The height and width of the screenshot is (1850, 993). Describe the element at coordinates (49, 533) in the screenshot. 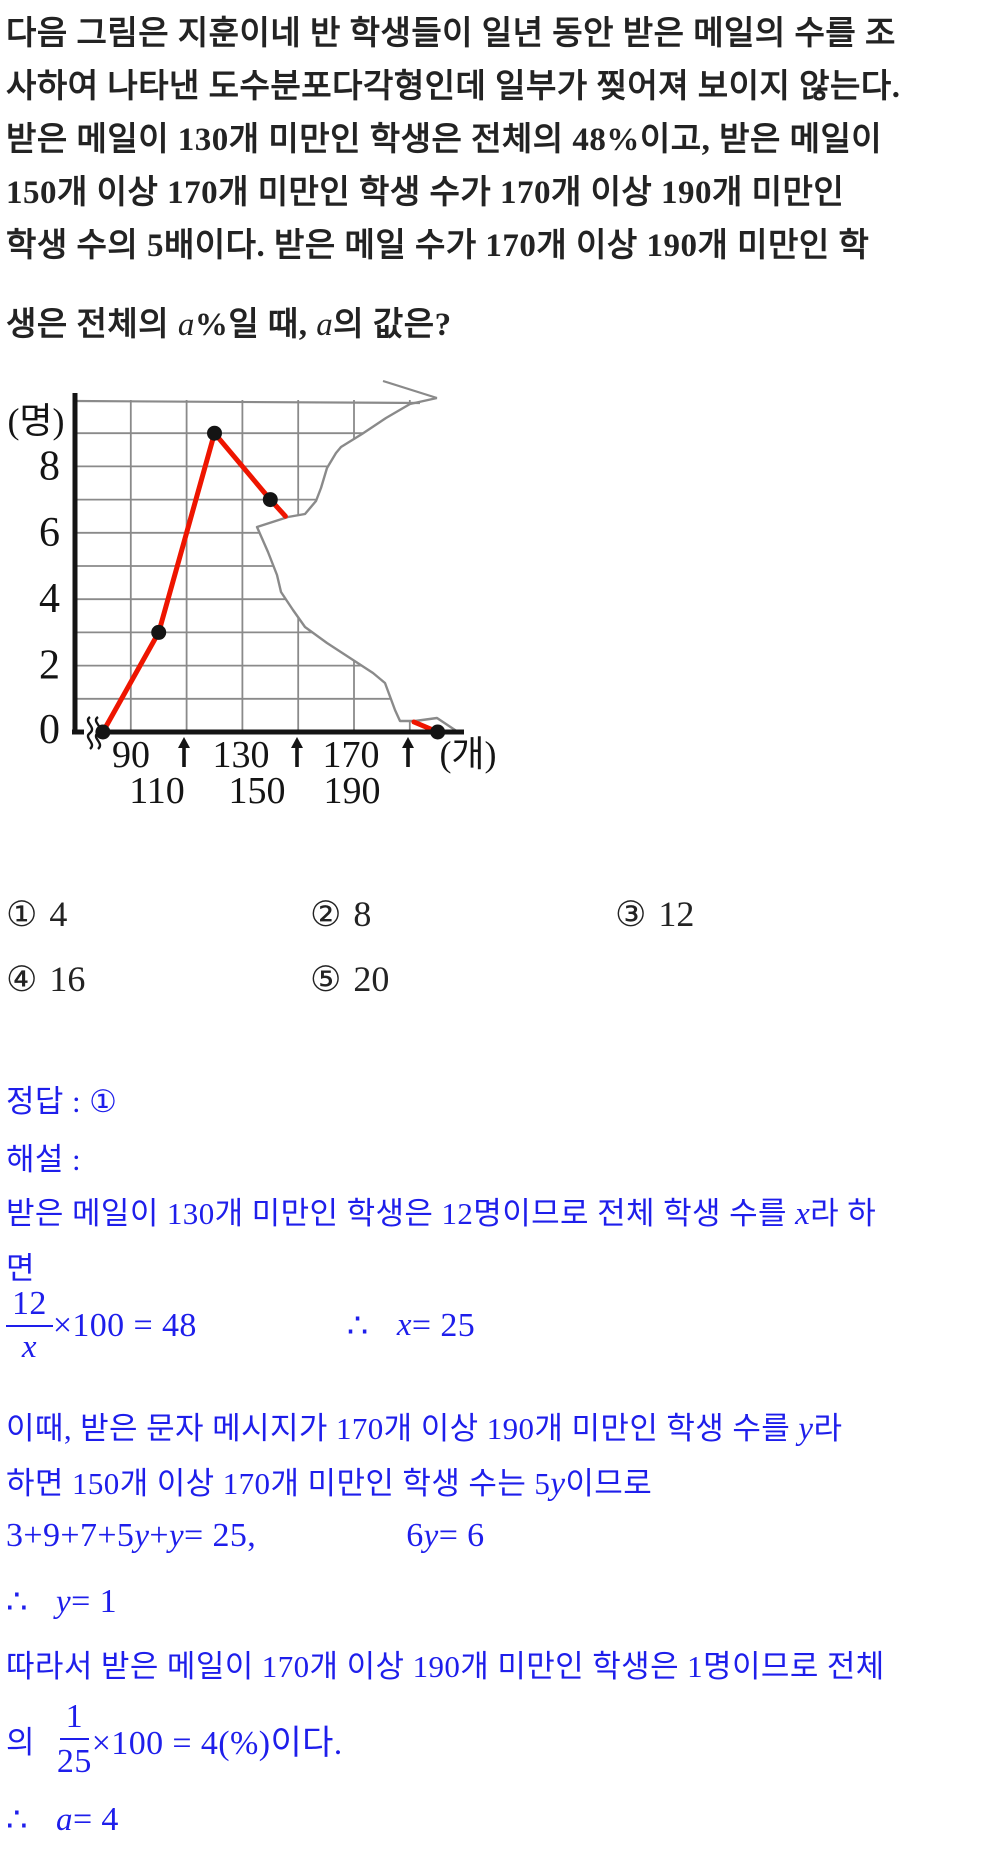

I see `y-tick-6: 6` at that location.